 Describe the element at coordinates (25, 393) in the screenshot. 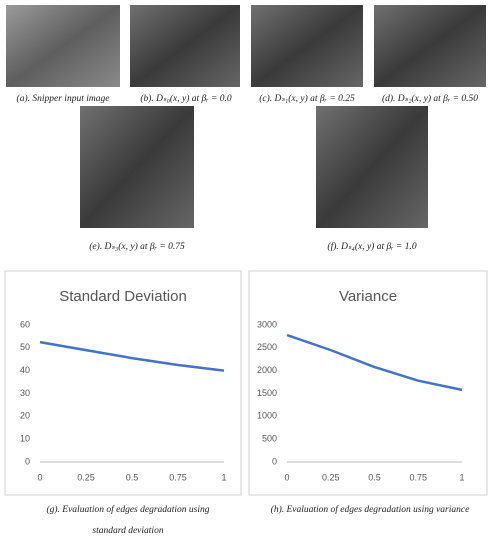

I see `y-tick-label: 30` at that location.